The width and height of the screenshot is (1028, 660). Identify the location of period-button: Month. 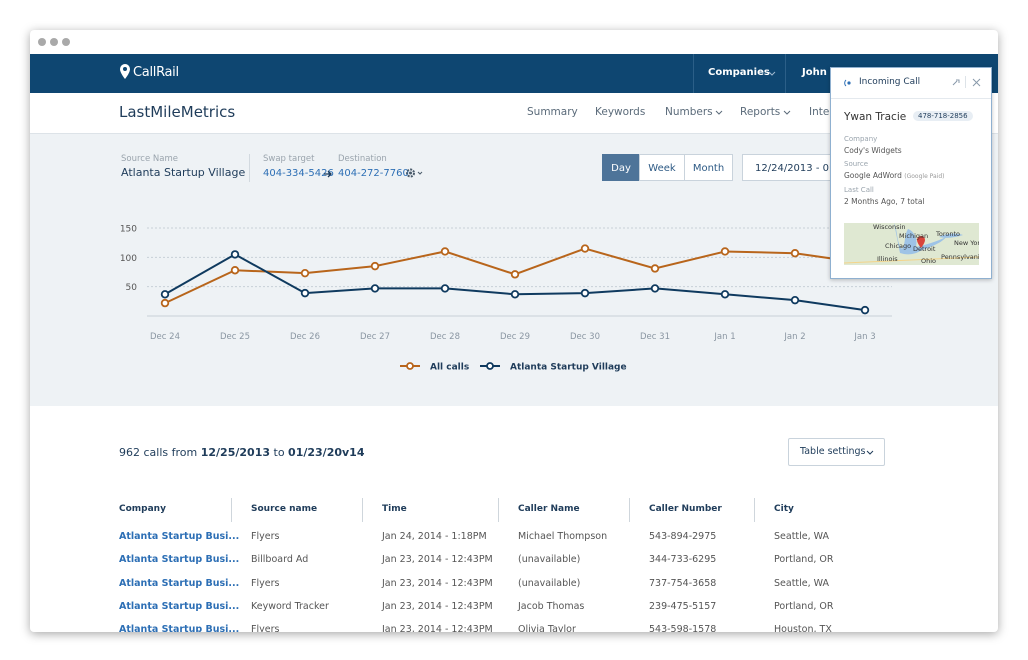
(708, 167).